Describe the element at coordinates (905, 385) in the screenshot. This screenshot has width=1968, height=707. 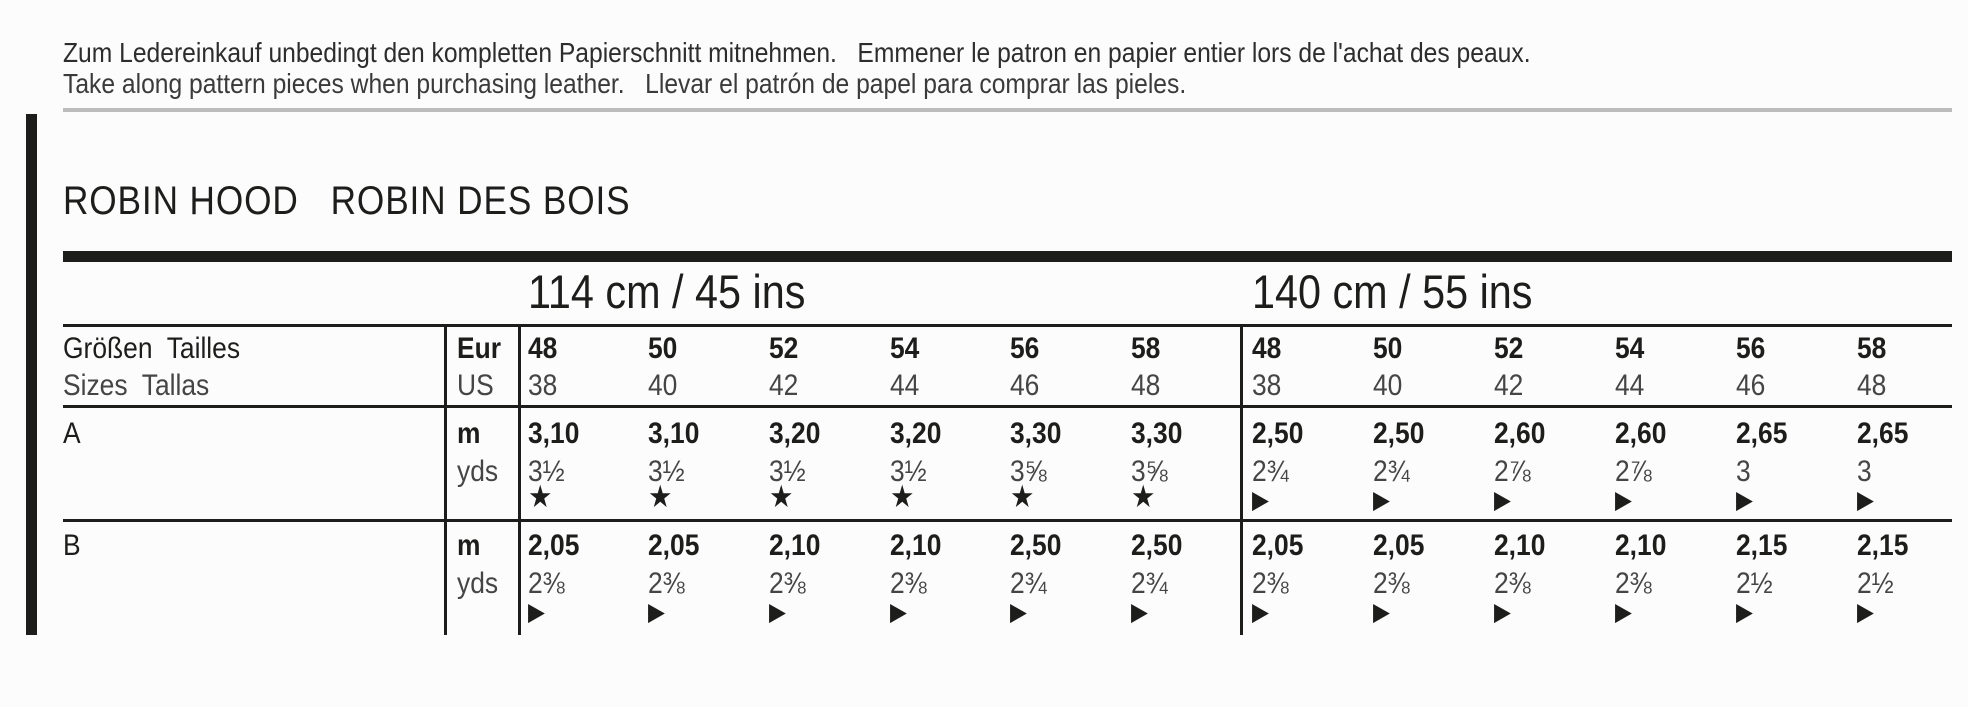
I see `size-us: 44` at that location.